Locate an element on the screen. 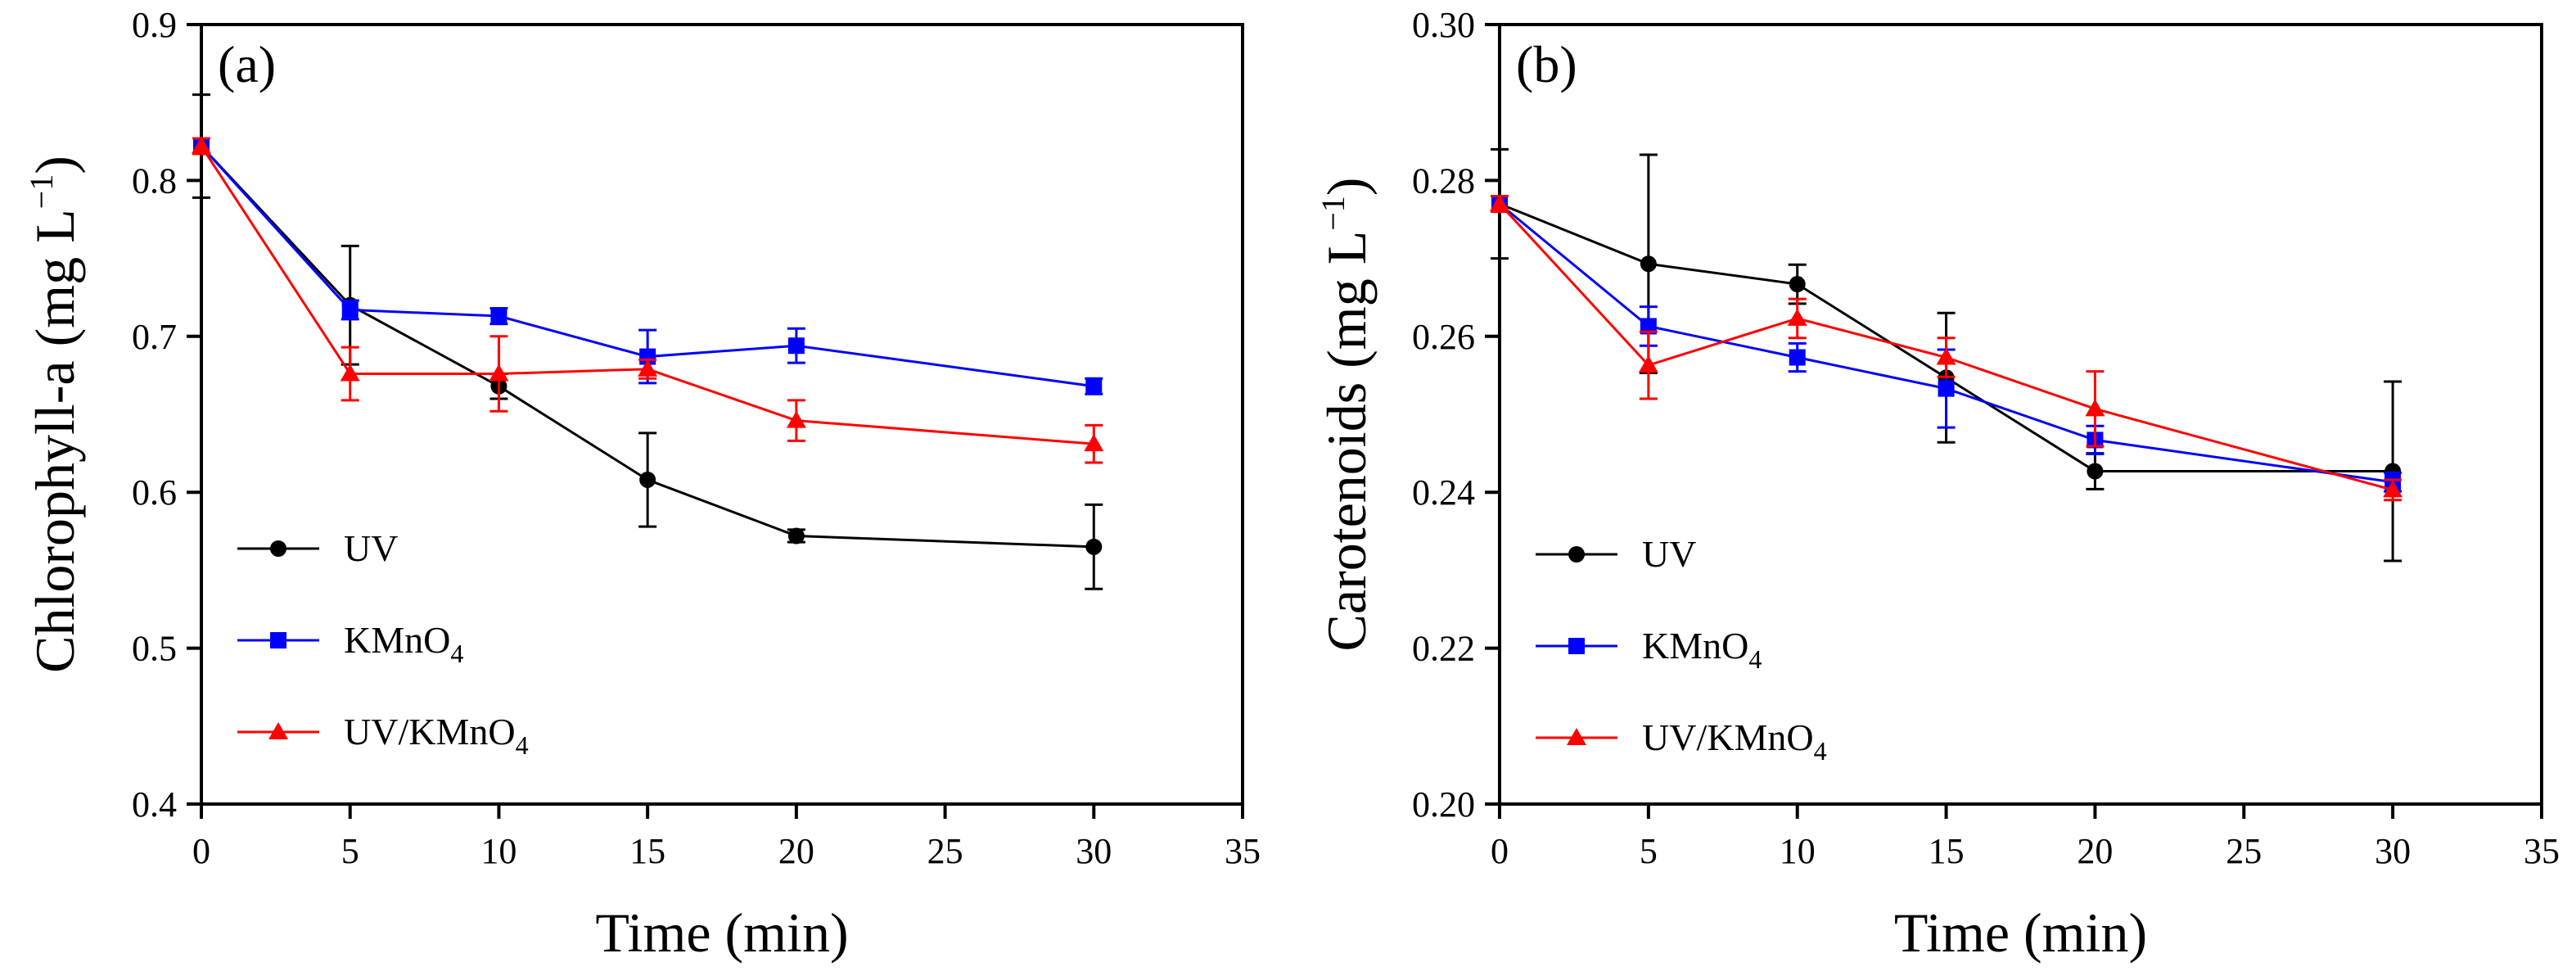 This screenshot has width=2576, height=976. y-tick-label: 0.22 is located at coordinates (1443, 649).